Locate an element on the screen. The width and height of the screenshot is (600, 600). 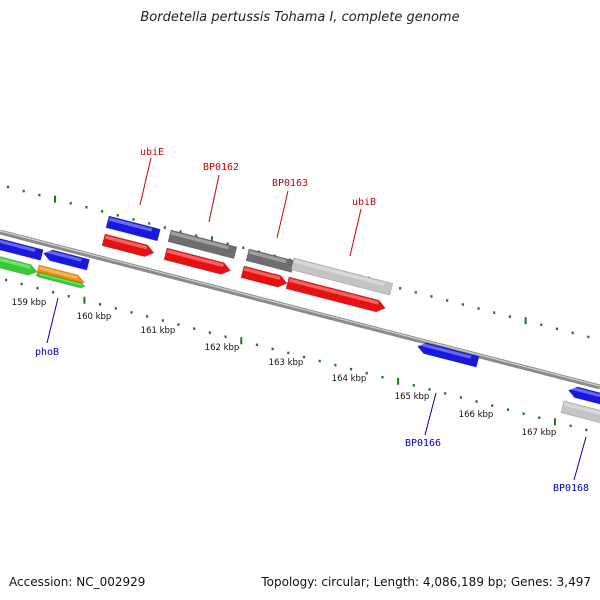
kbp-label: 166 kbp is located at coordinates (476, 415).